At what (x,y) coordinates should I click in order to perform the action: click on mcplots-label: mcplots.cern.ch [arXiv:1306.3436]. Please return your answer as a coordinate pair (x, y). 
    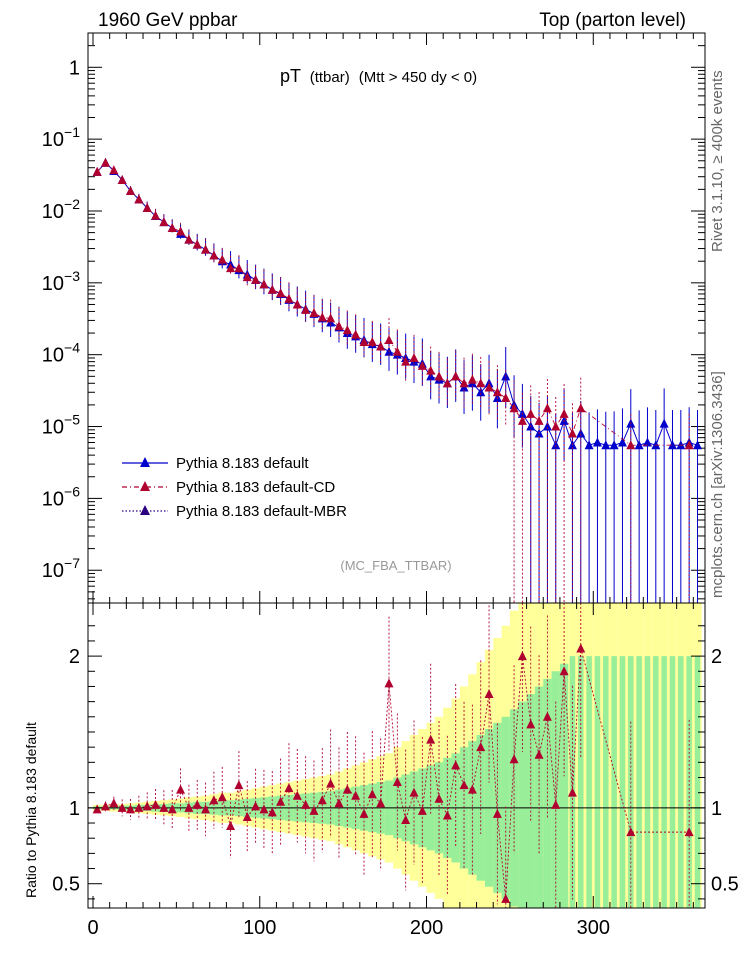
    Looking at the image, I should click on (717, 484).